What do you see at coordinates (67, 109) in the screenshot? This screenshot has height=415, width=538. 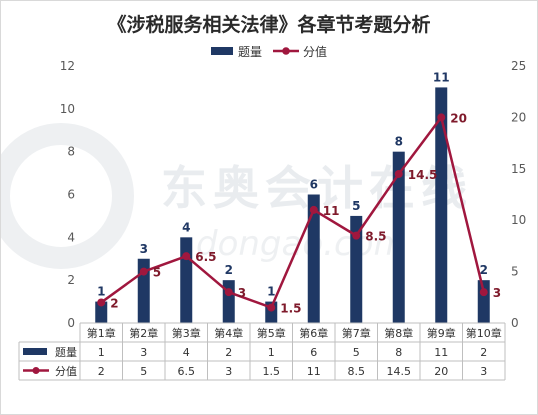 I see `y-left-tick-label: 10` at bounding box center [67, 109].